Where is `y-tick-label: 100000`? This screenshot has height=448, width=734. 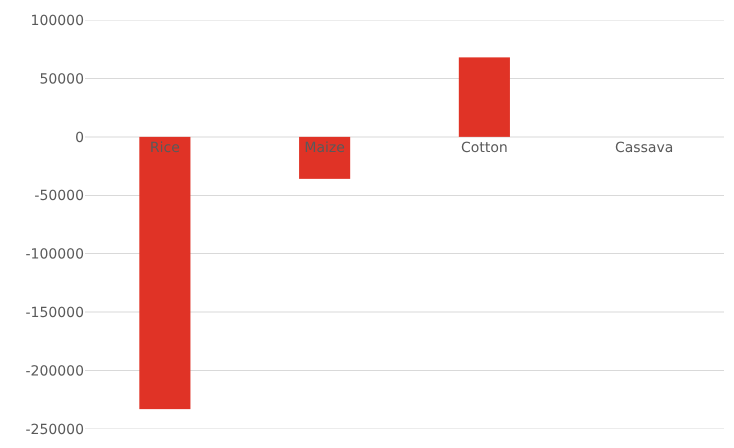 y-tick-label: 100000 is located at coordinates (57, 20).